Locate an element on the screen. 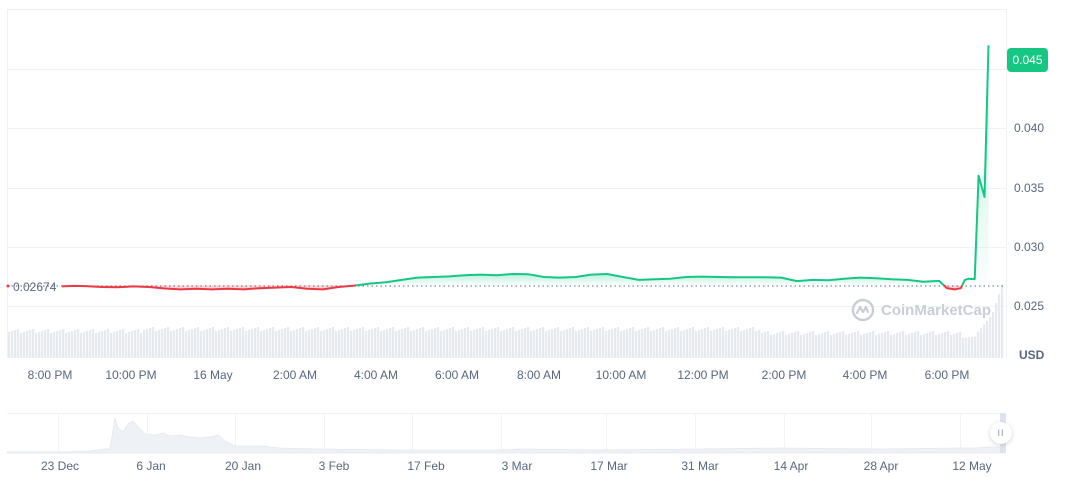 The height and width of the screenshot is (477, 1072). navigator-x-tick: 17 Mar is located at coordinates (609, 466).